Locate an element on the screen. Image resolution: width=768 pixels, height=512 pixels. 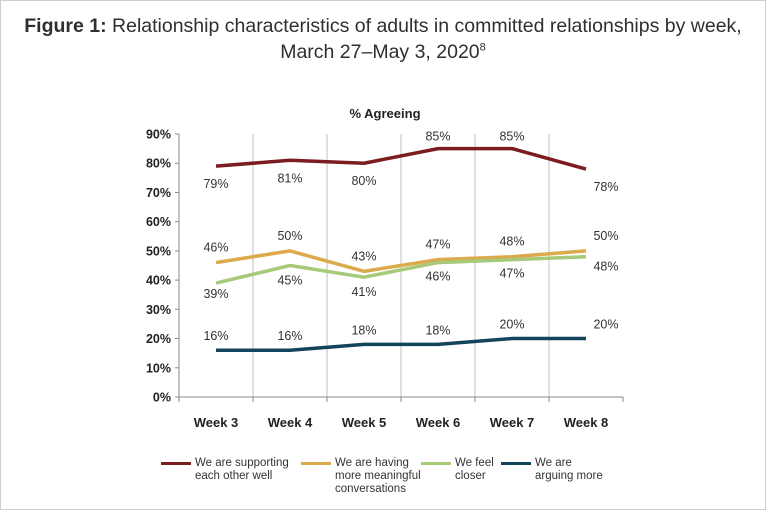
y-tick-label: 10% is located at coordinates (158, 368).